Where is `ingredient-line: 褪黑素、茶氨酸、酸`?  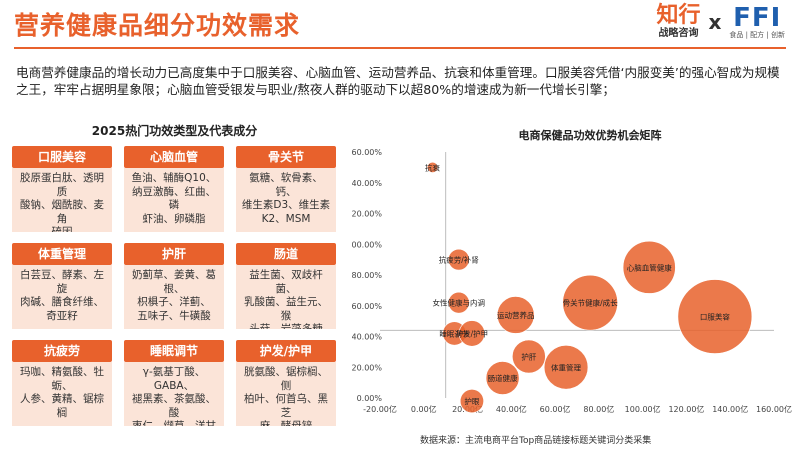 ingredient-line: 褪黑素、茶氨酸、酸 is located at coordinates (174, 406).